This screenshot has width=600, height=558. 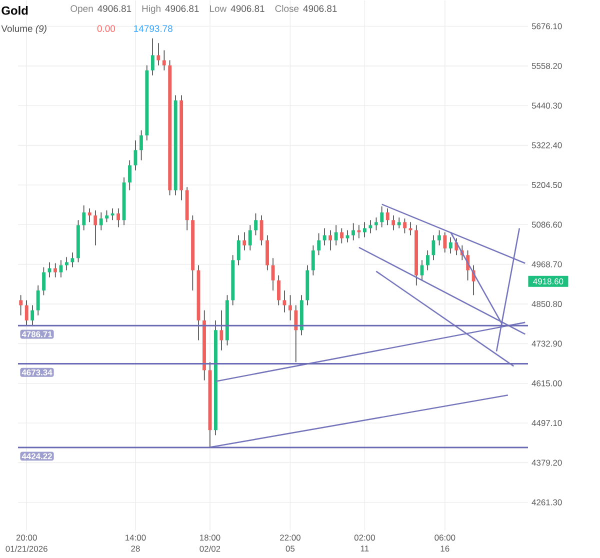 I want to click on annotation: Volume (9), so click(x=23, y=29).